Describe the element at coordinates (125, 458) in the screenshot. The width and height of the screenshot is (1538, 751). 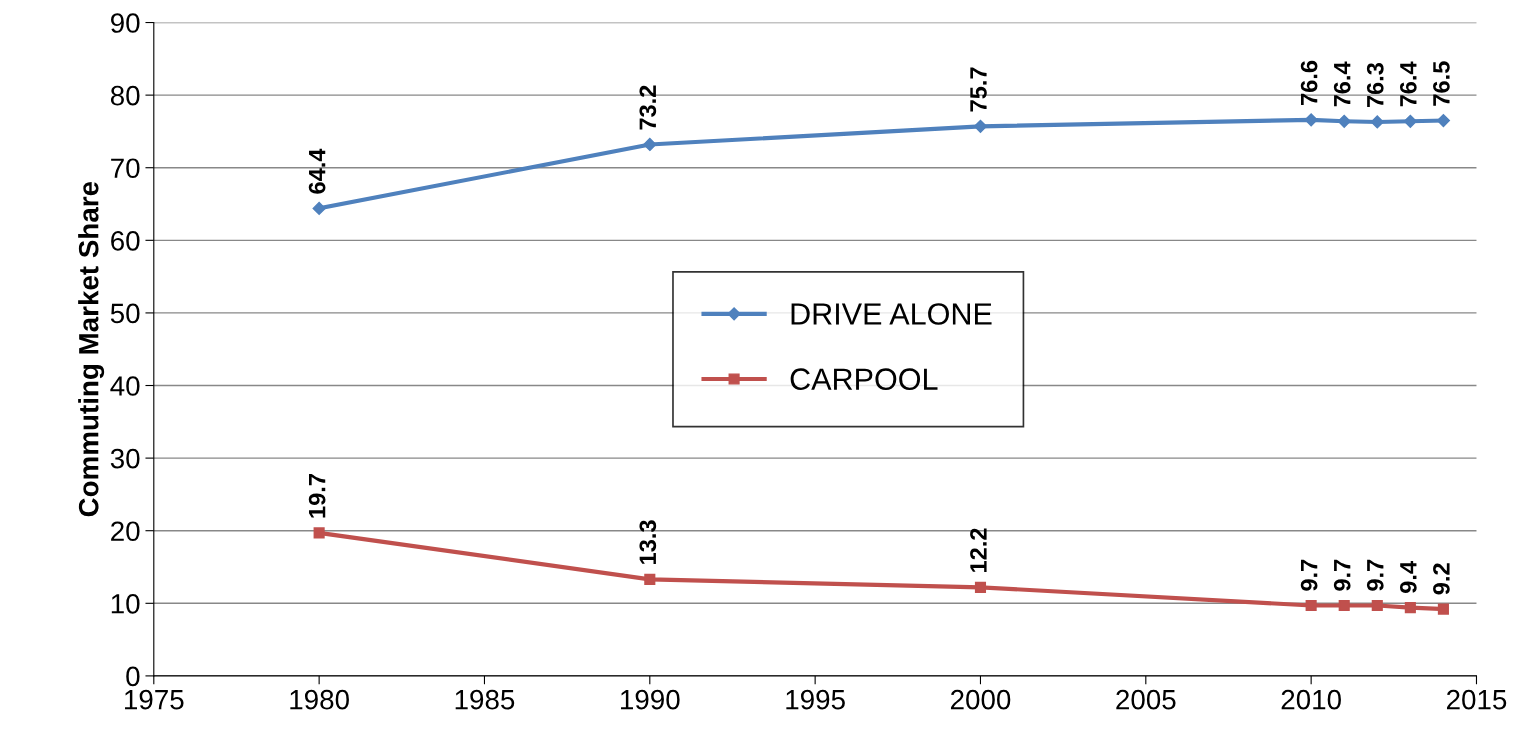
I see `y-tick-label: 30` at that location.